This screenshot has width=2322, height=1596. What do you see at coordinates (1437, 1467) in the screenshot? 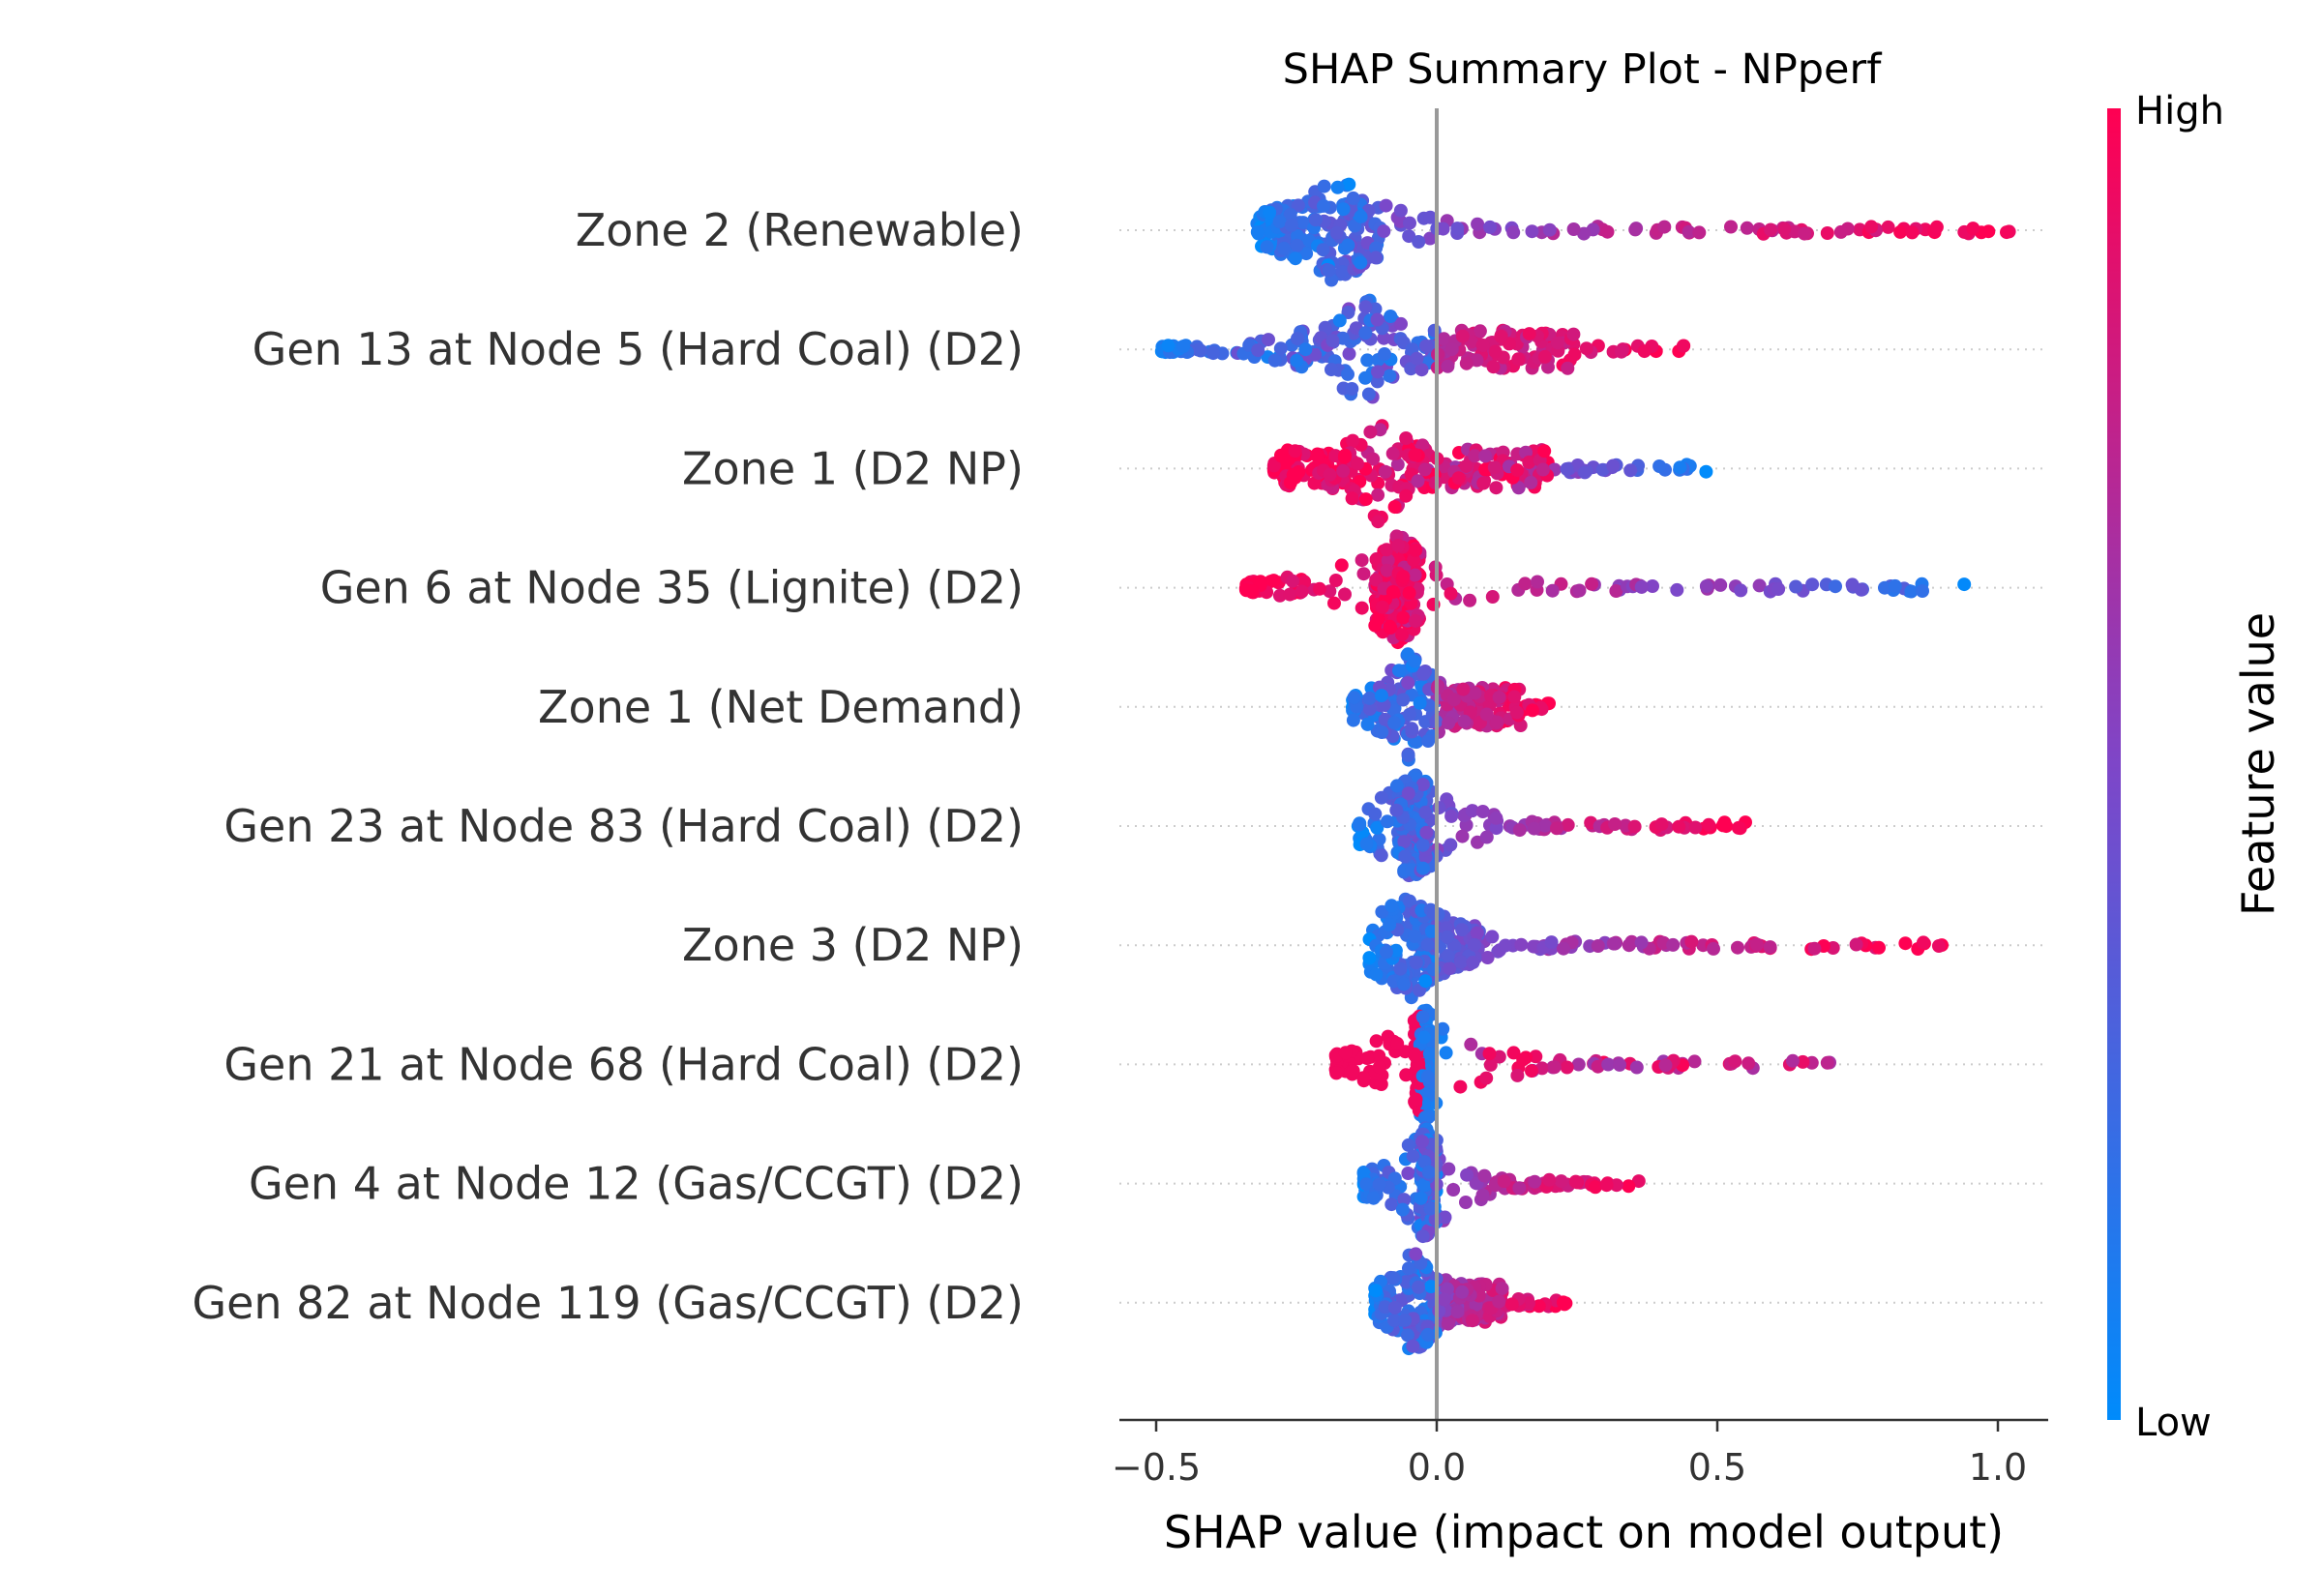
I see `x-tick-label: 0.0` at bounding box center [1437, 1467].